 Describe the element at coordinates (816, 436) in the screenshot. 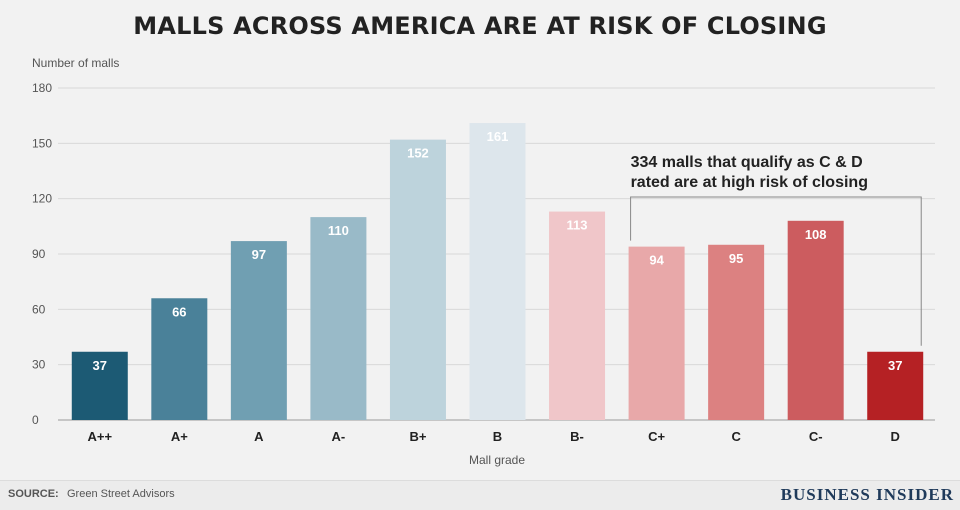

I see `x-tick-label: C-` at that location.